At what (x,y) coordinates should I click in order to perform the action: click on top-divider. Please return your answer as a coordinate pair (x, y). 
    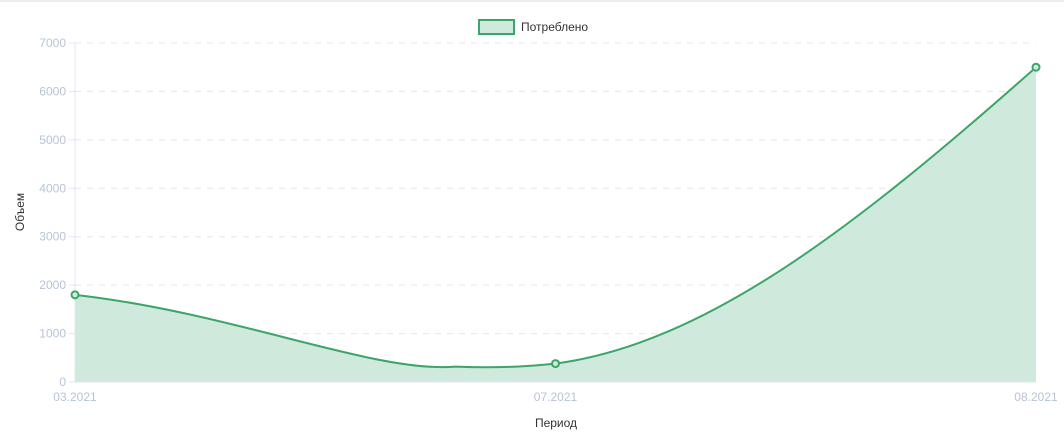
    Looking at the image, I should click on (532, 1).